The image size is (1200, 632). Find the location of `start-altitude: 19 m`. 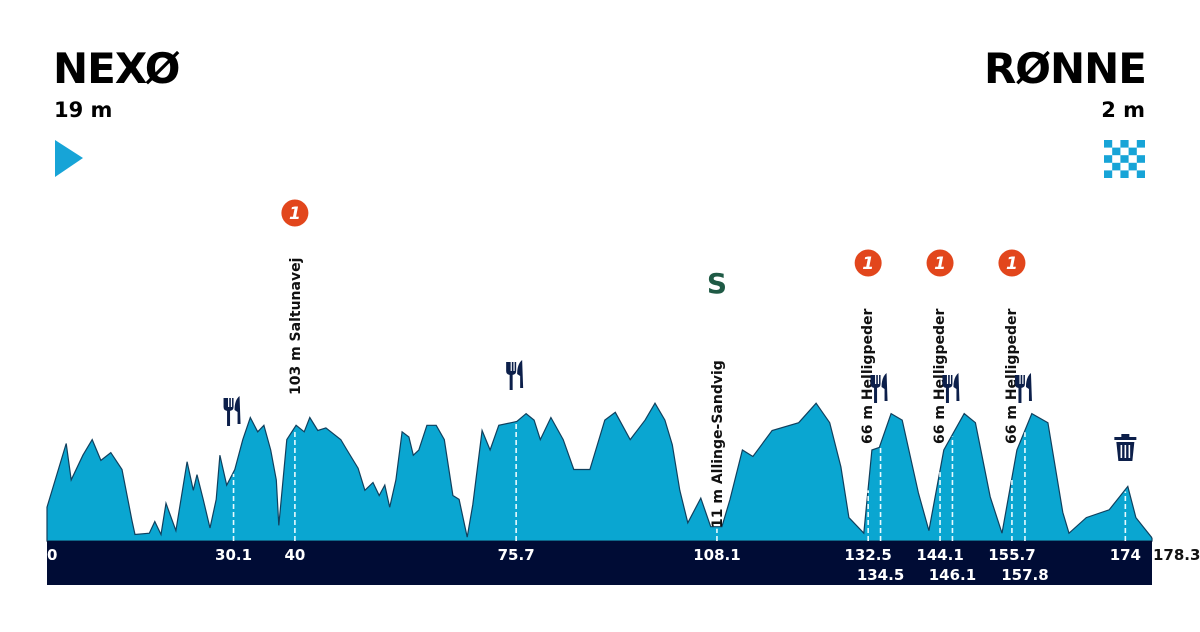

start-altitude: 19 m is located at coordinates (83, 110).